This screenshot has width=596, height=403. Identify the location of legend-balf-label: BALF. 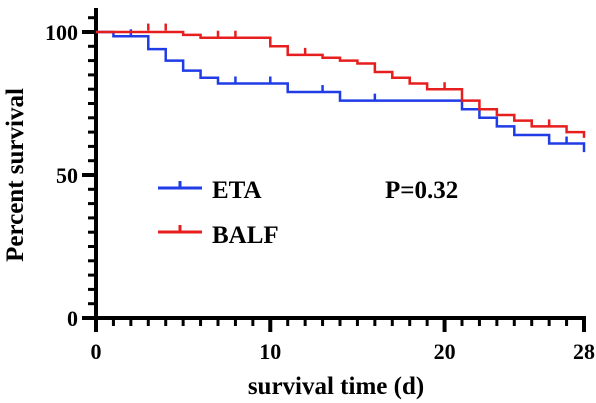
(245, 235).